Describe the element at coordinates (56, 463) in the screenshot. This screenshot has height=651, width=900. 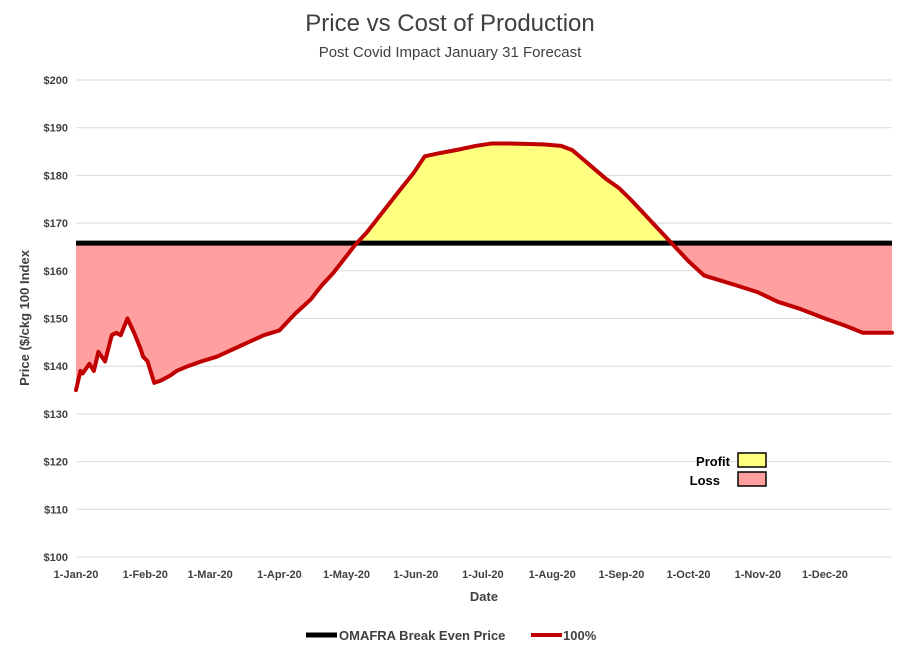
I see `y-tick-label: $120` at that location.